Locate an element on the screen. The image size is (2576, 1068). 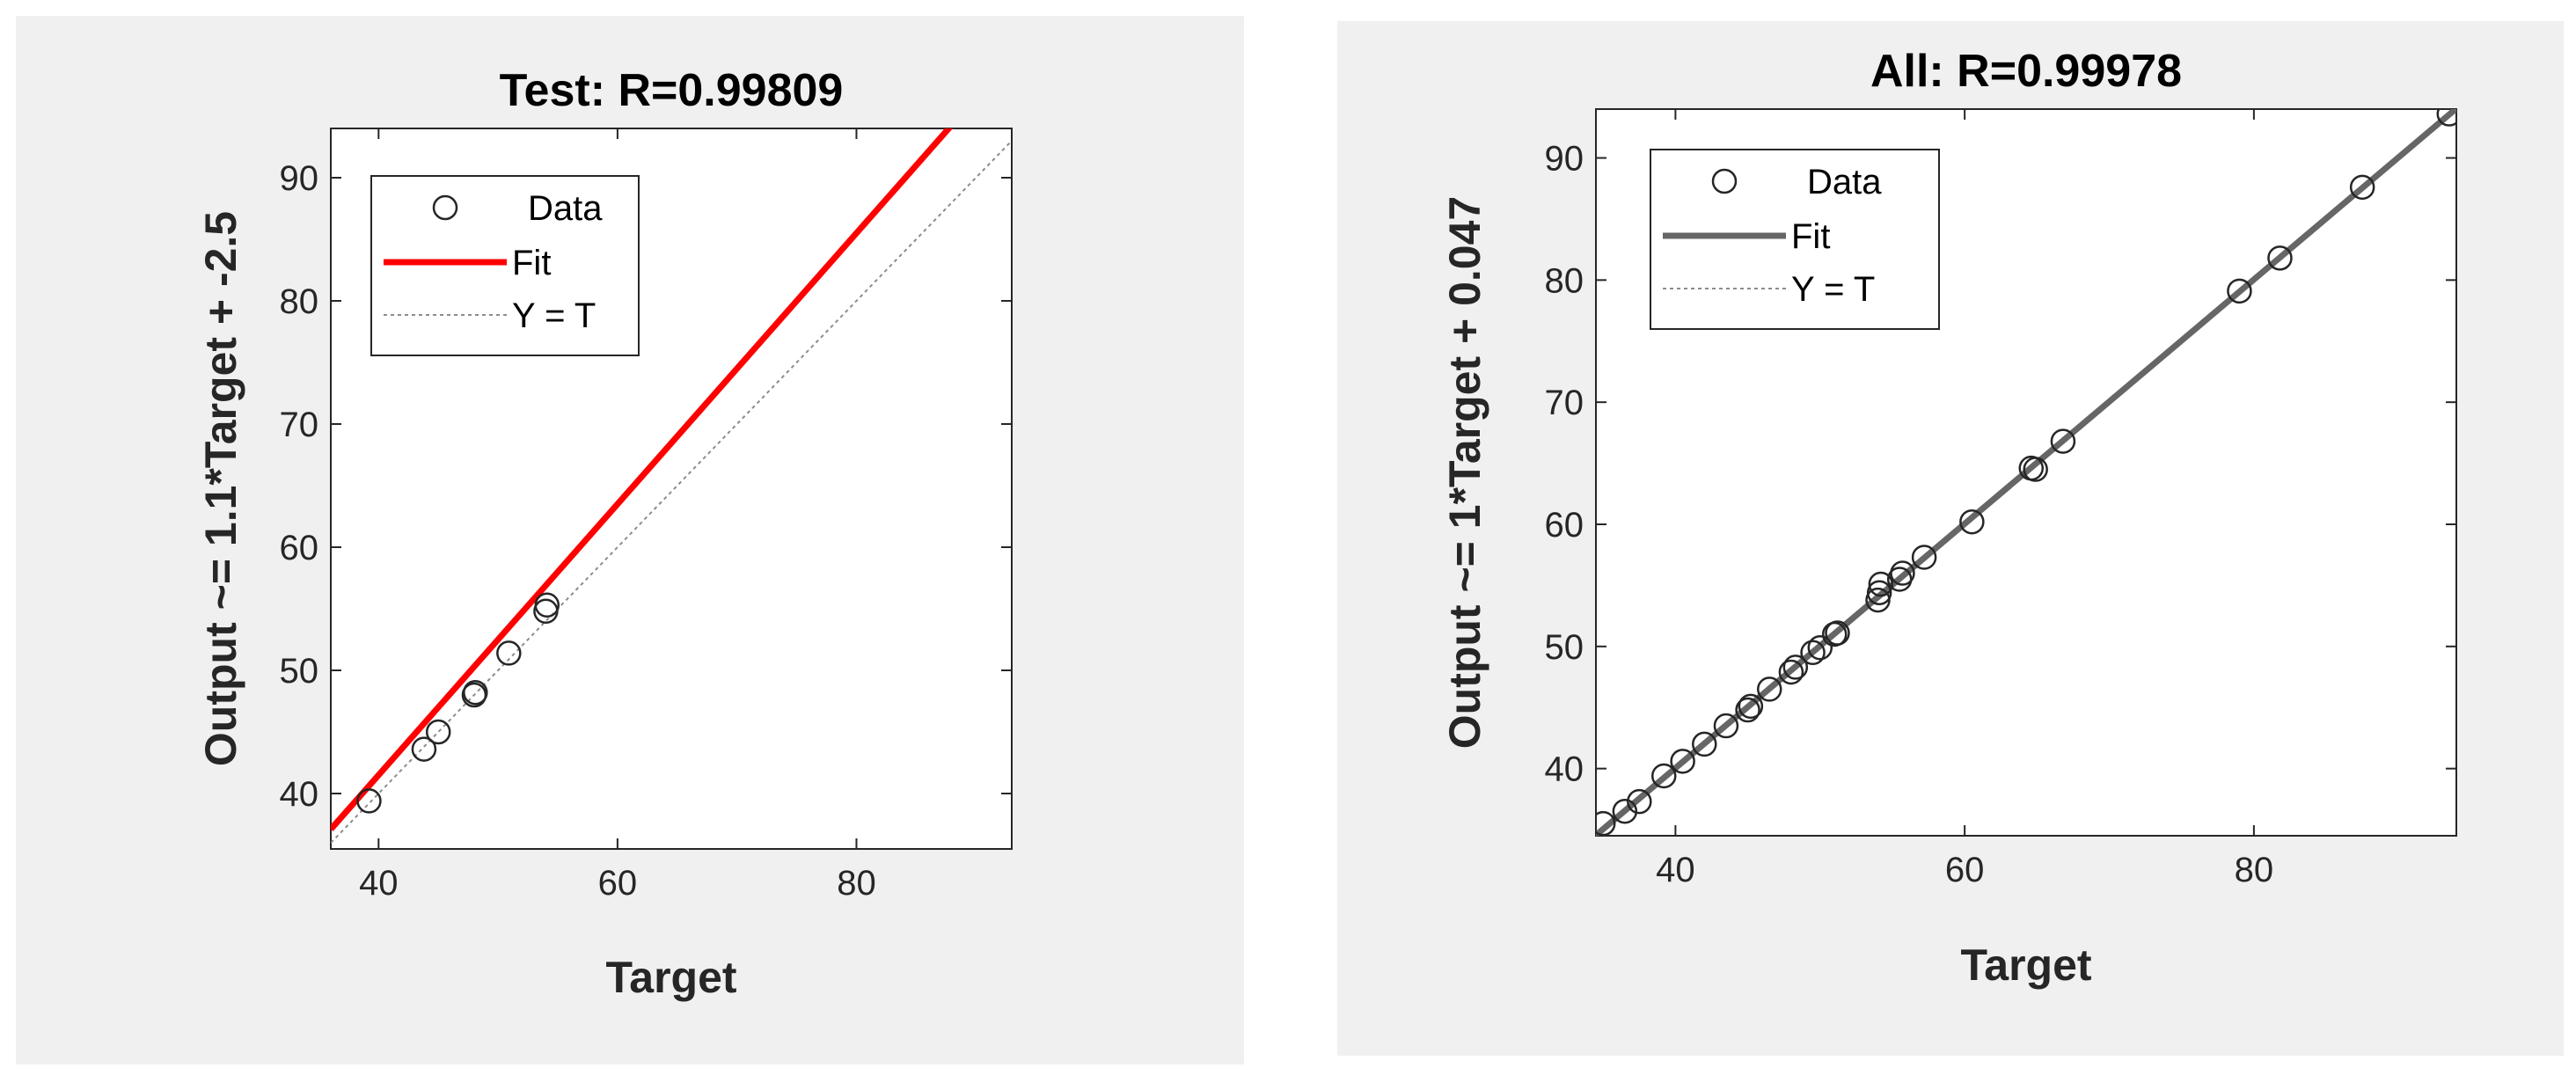
chart-title: All: R=0.99978 is located at coordinates (2026, 71).